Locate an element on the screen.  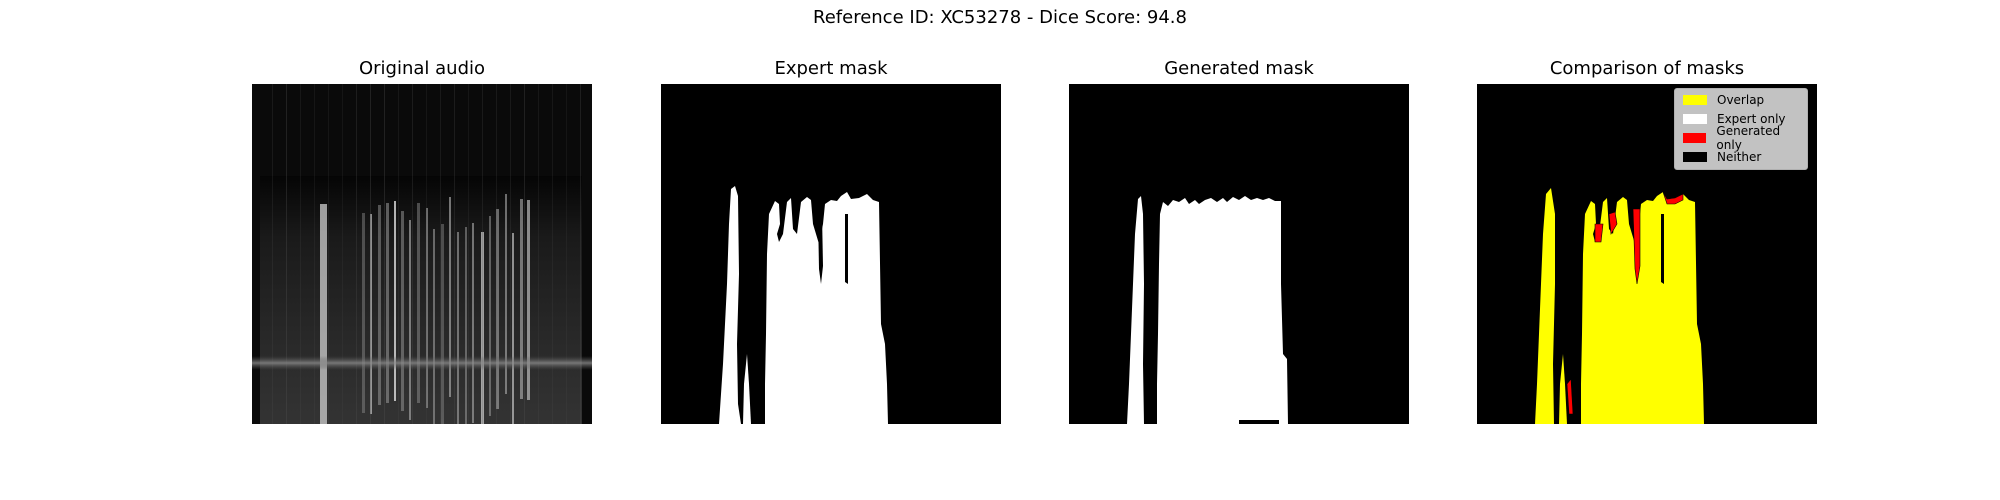
legend-item-overlap: Overlap is located at coordinates (1723, 100).